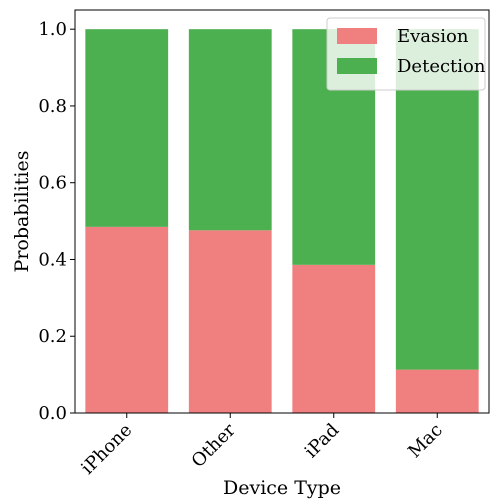  I want to click on x-tick-label: iPad, so click(322, 441).